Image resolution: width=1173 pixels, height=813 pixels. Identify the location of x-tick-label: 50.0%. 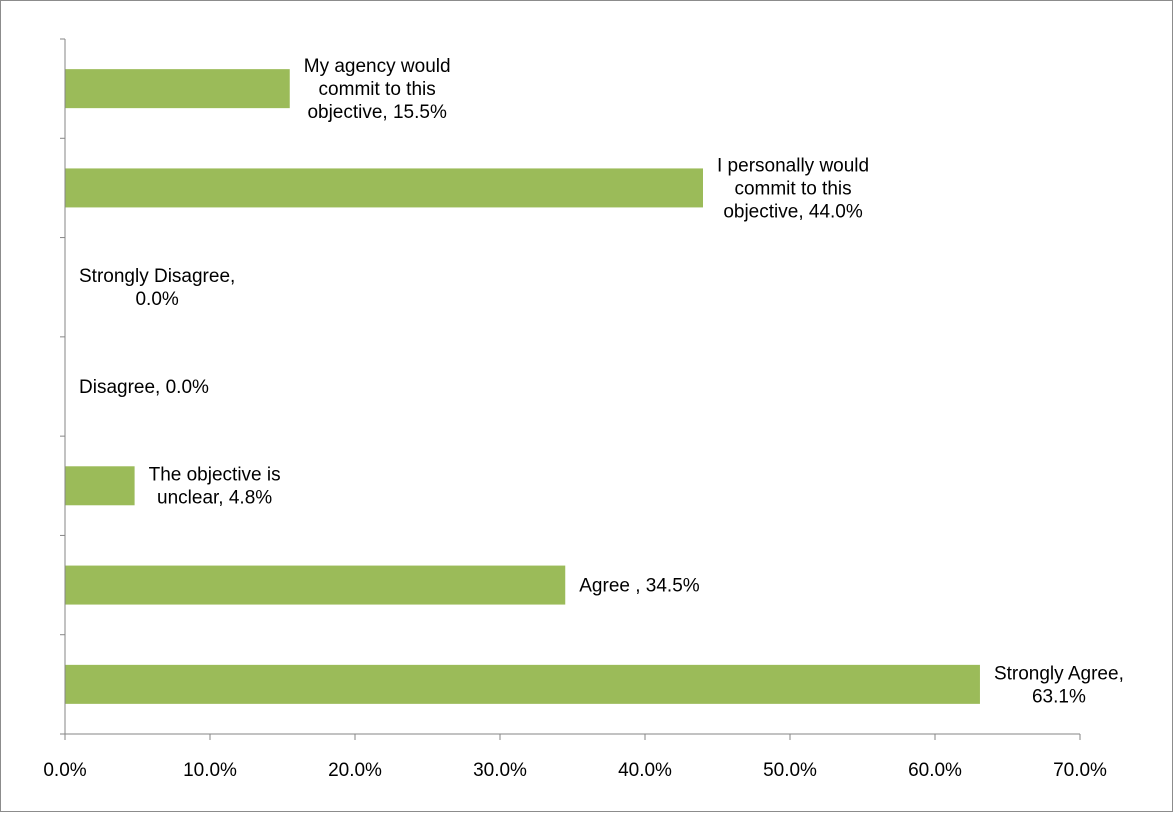
(790, 770).